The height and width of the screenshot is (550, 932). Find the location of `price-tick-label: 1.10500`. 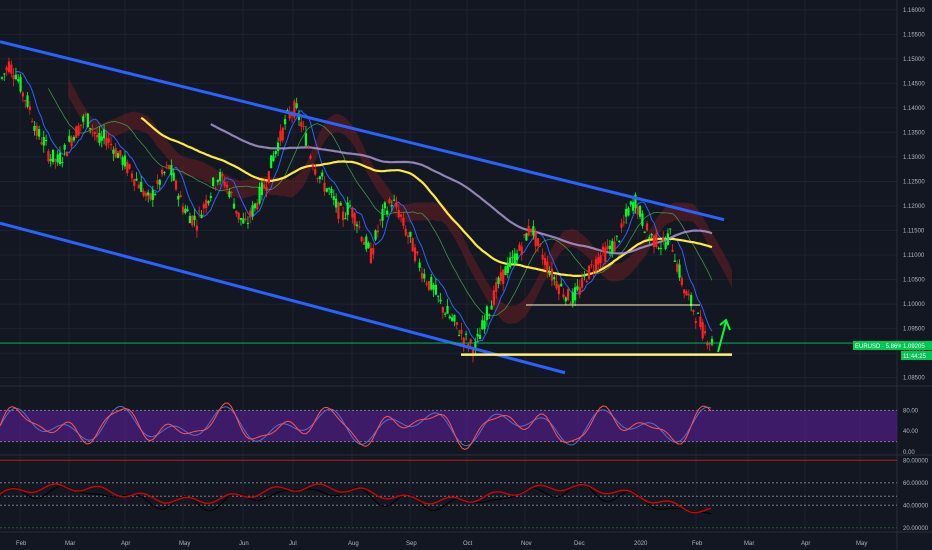

price-tick-label: 1.10500 is located at coordinates (914, 281).